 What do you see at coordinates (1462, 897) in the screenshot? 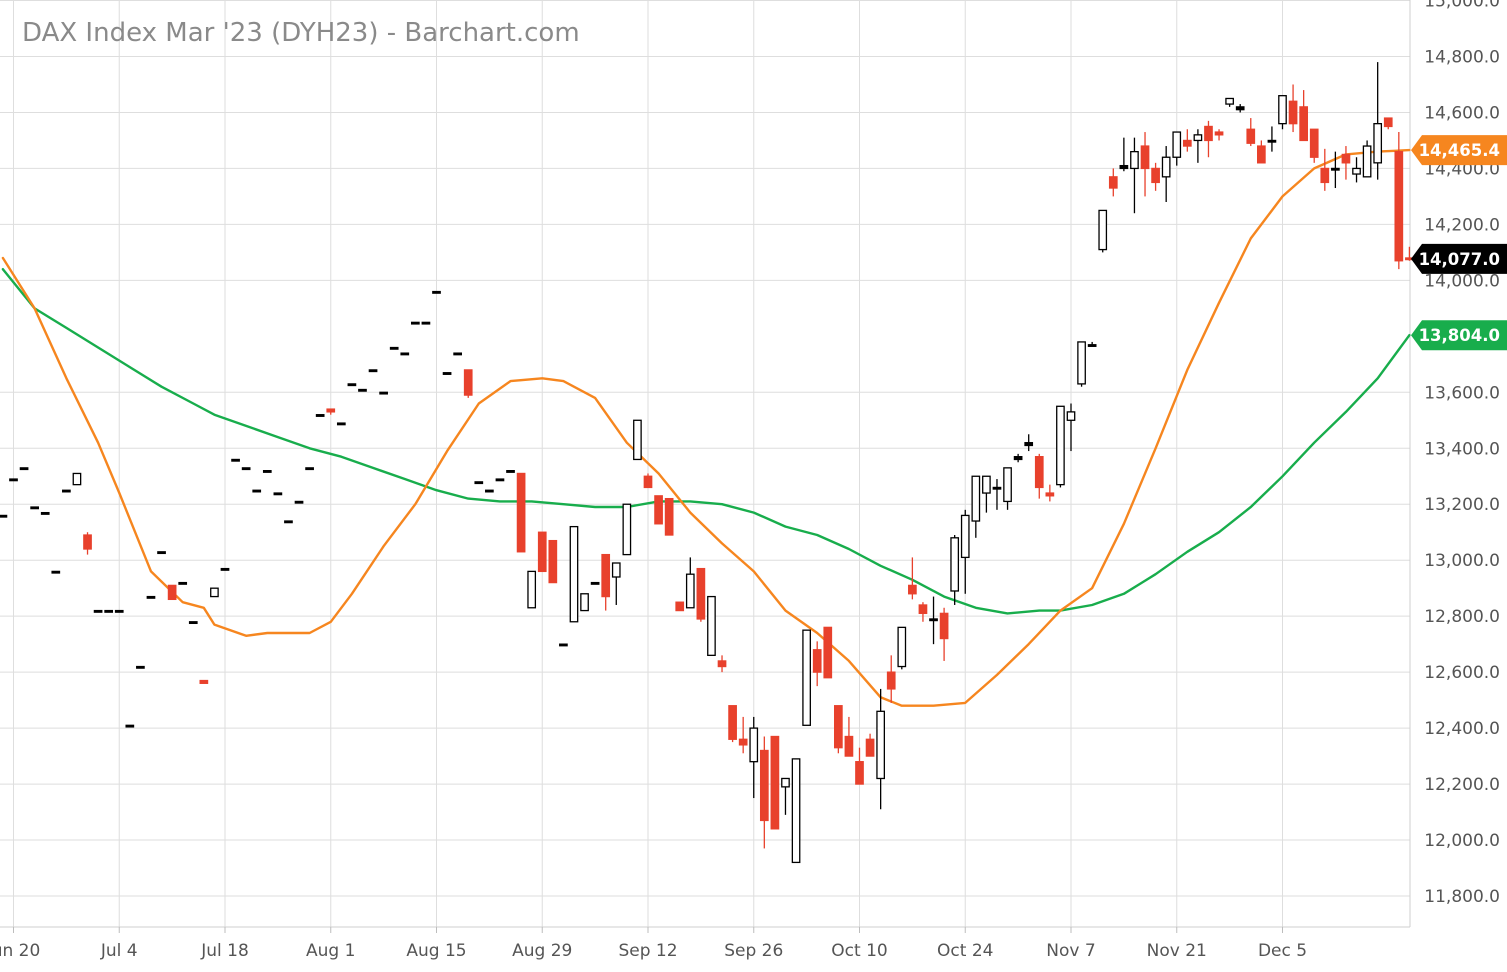
I see `y-tick-label: 11,800.0` at bounding box center [1462, 897].